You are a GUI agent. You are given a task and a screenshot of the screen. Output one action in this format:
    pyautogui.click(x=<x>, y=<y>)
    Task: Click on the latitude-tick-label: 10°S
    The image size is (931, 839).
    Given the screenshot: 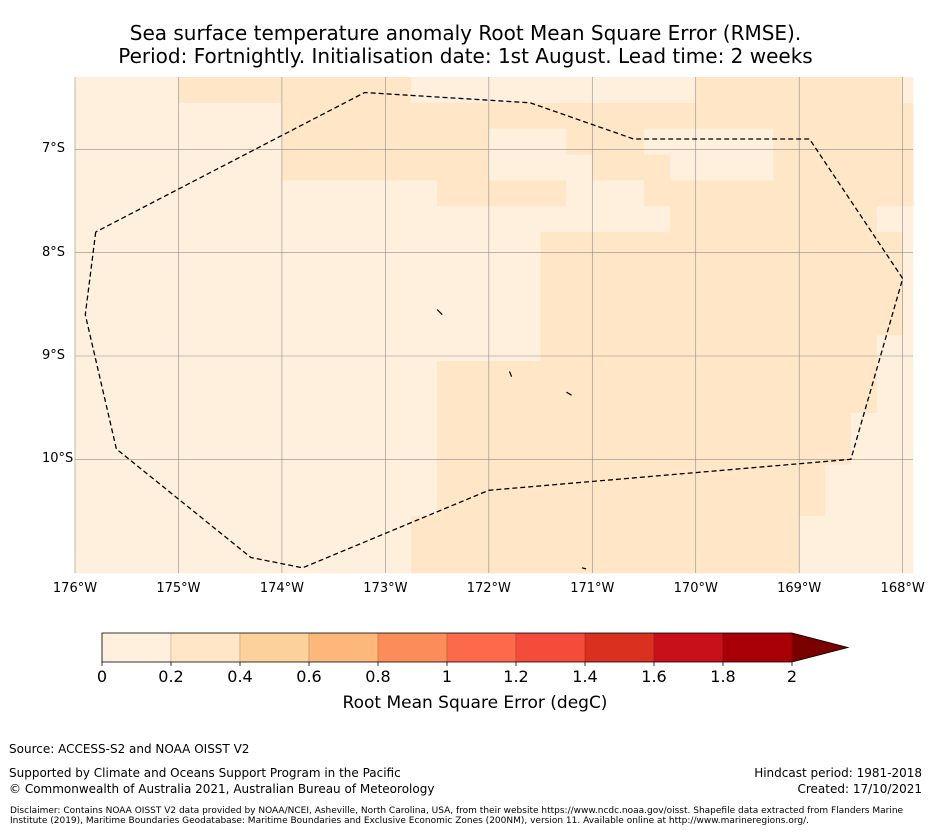 What is the action you would take?
    pyautogui.click(x=58, y=459)
    